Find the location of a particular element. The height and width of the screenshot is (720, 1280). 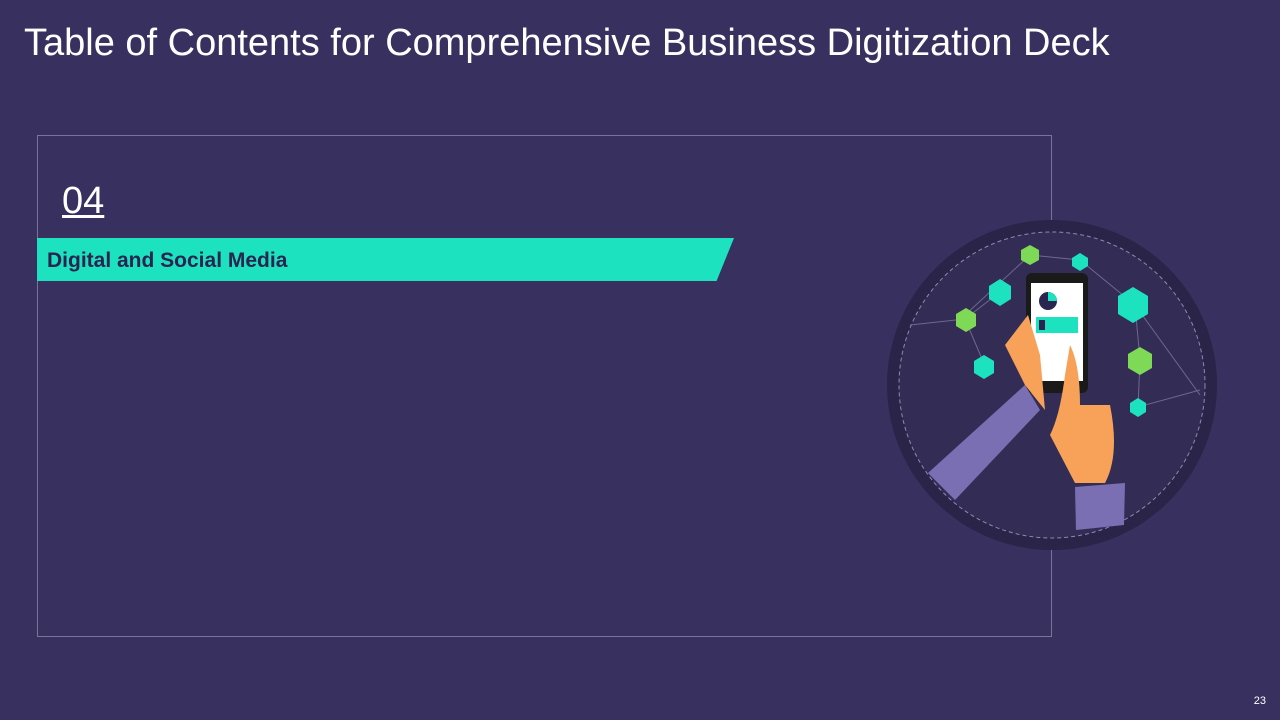

section-number: 04 is located at coordinates (83, 201).